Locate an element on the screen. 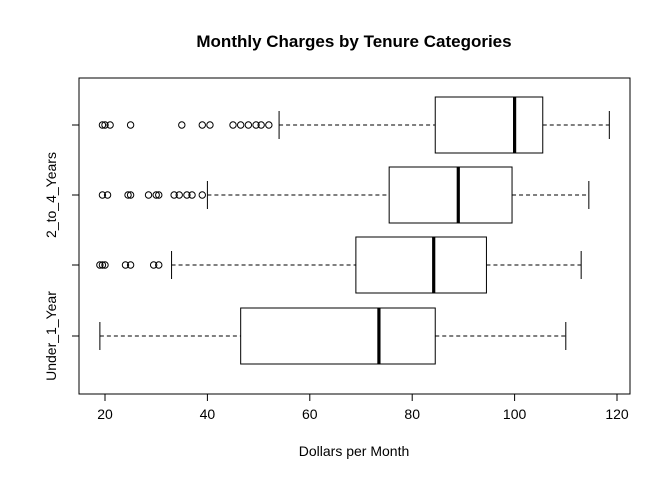  x-tick-label: 100 is located at coordinates (515, 414).